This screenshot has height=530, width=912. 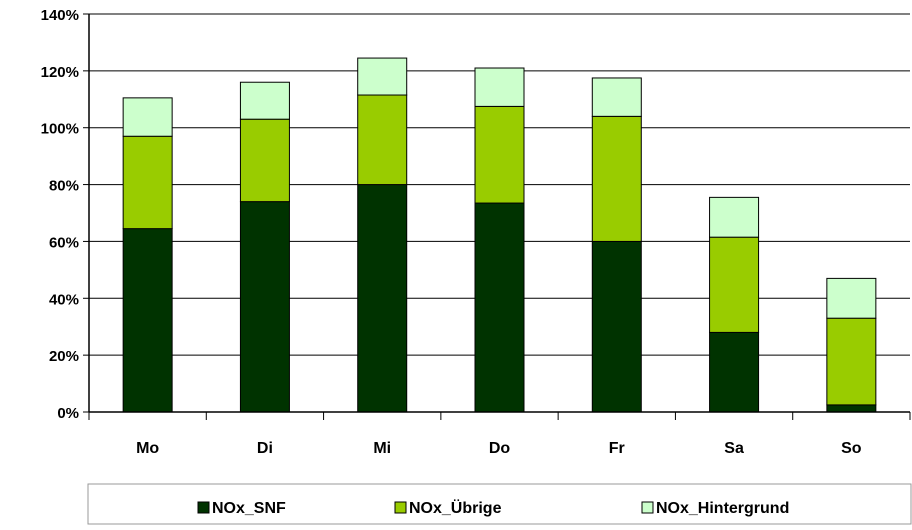 I want to click on x-tick-label: Do, so click(x=500, y=448).